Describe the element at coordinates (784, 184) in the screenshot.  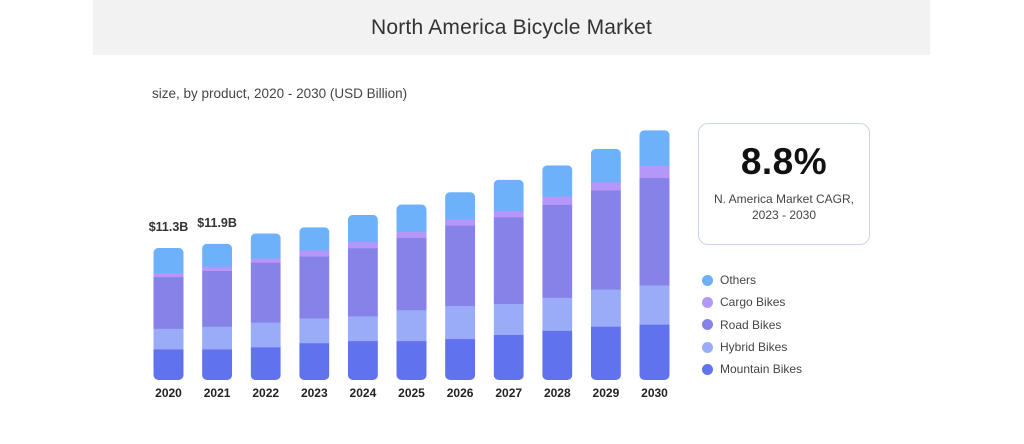
I see `cagr-card: 8.8% N. America Market CAGR, 2023 - 2030` at that location.